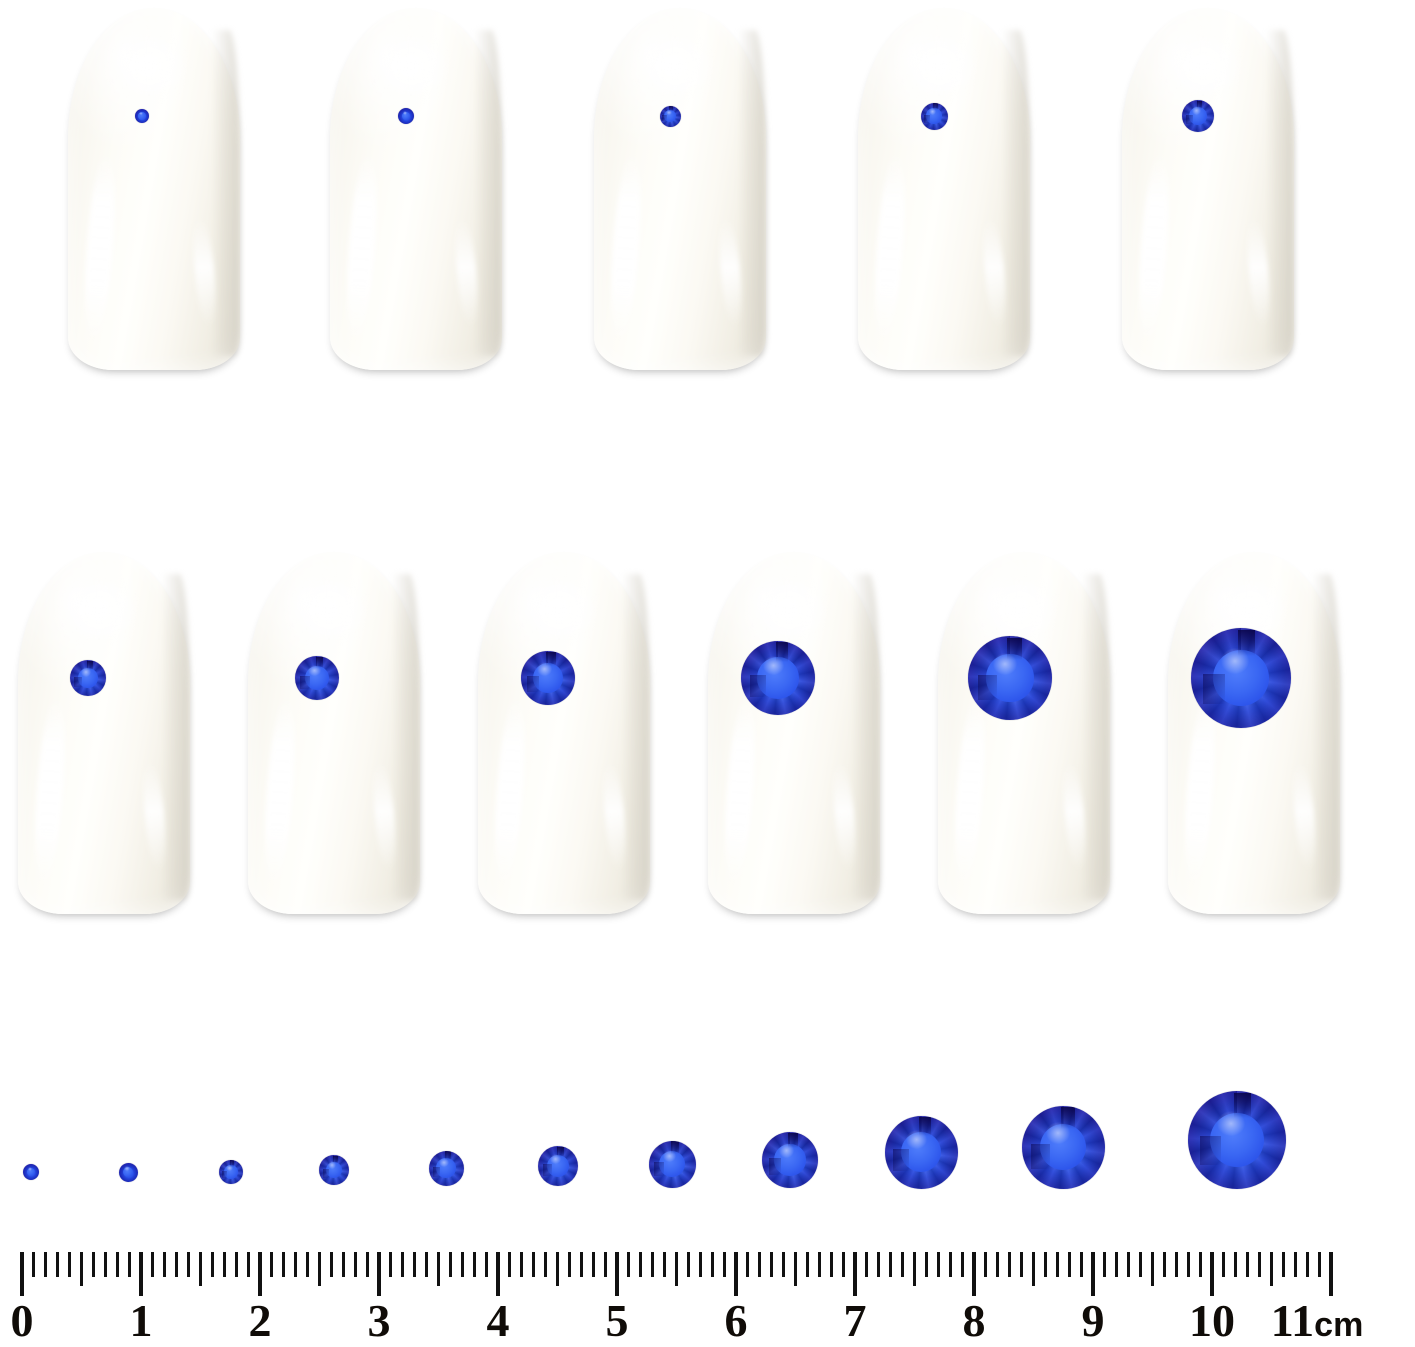  Describe the element at coordinates (1292, 1320) in the screenshot. I see `ruler-number-text: 11` at that location.